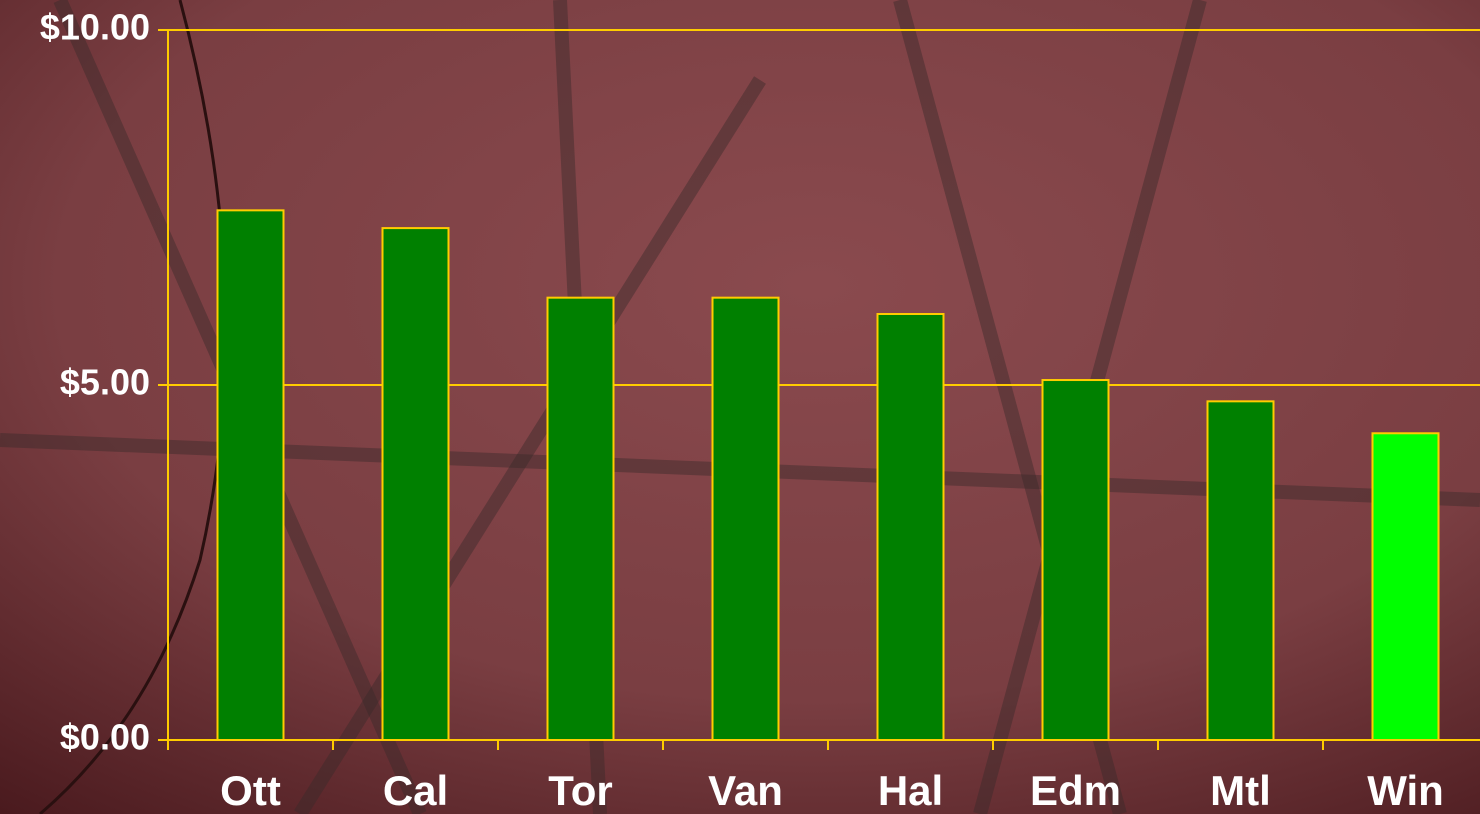  Describe the element at coordinates (415, 790) in the screenshot. I see `x-tick-label: Cal` at that location.